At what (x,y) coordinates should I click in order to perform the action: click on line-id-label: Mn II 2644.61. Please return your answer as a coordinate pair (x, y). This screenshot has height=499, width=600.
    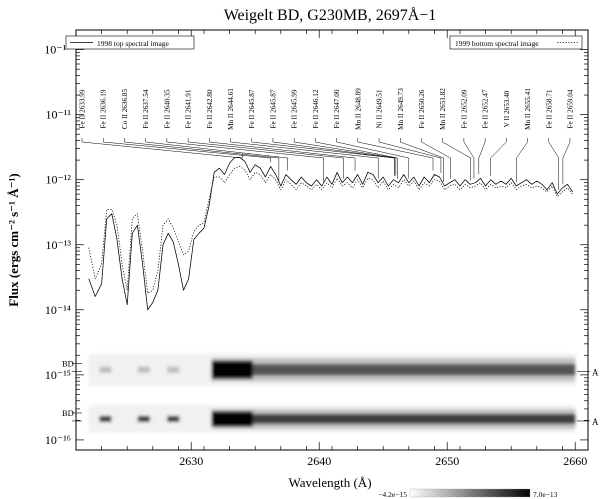
    Looking at the image, I should click on (231, 109).